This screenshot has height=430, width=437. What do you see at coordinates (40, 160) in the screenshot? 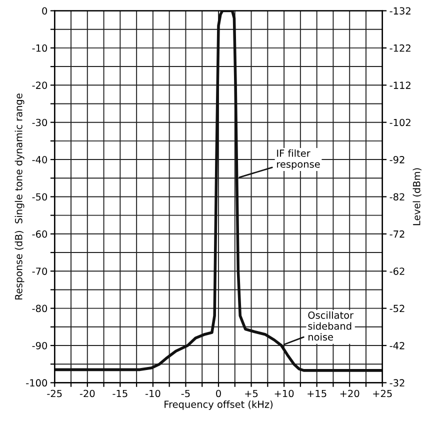
I see `y-tick-label: -40` at bounding box center [40, 160].